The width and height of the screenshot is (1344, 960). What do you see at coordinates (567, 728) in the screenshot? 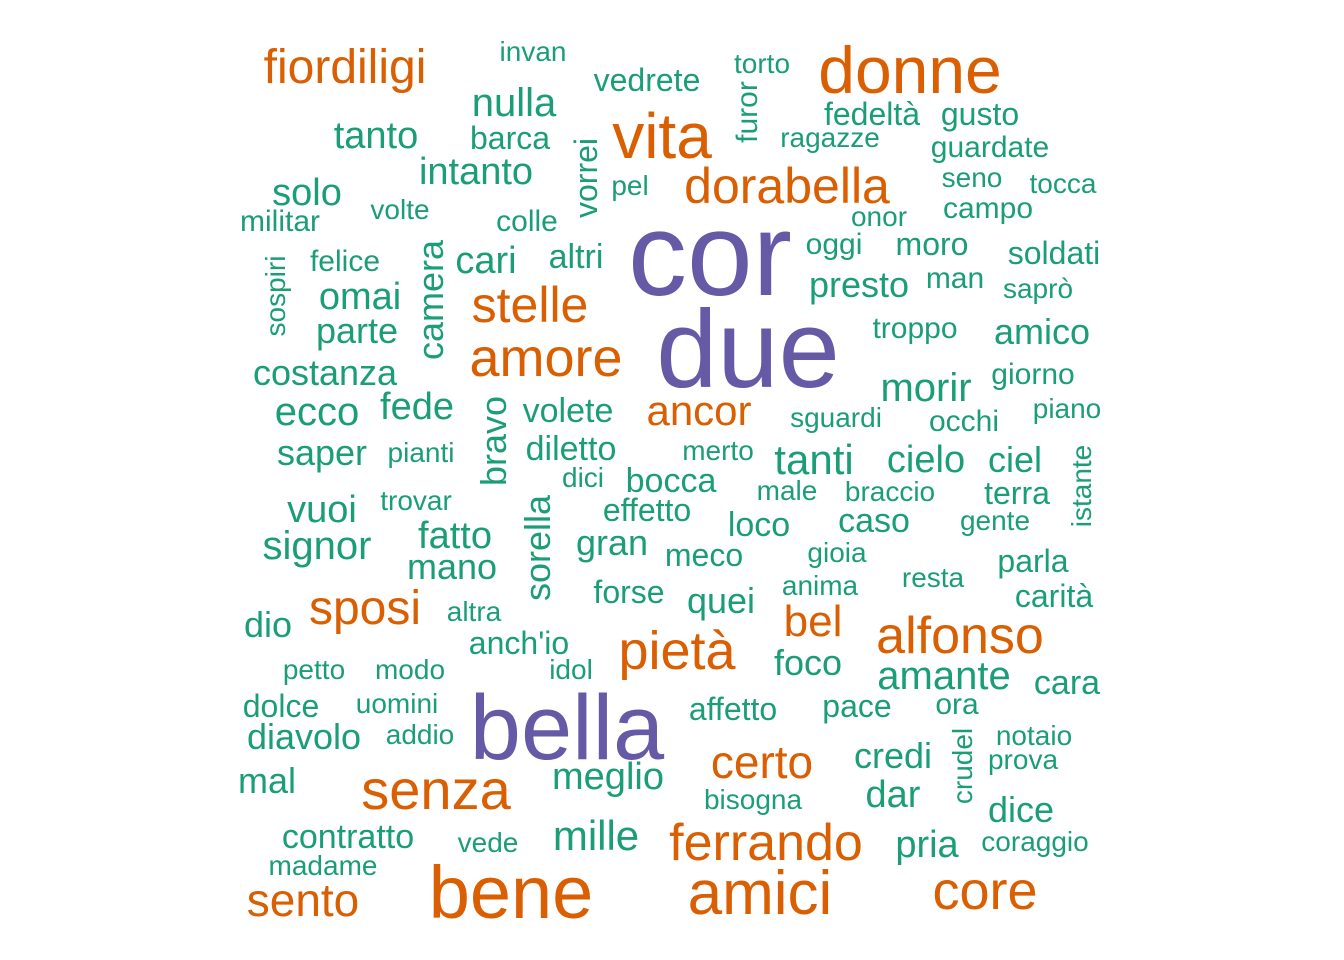
I see `word-bella: bella` at bounding box center [567, 728].